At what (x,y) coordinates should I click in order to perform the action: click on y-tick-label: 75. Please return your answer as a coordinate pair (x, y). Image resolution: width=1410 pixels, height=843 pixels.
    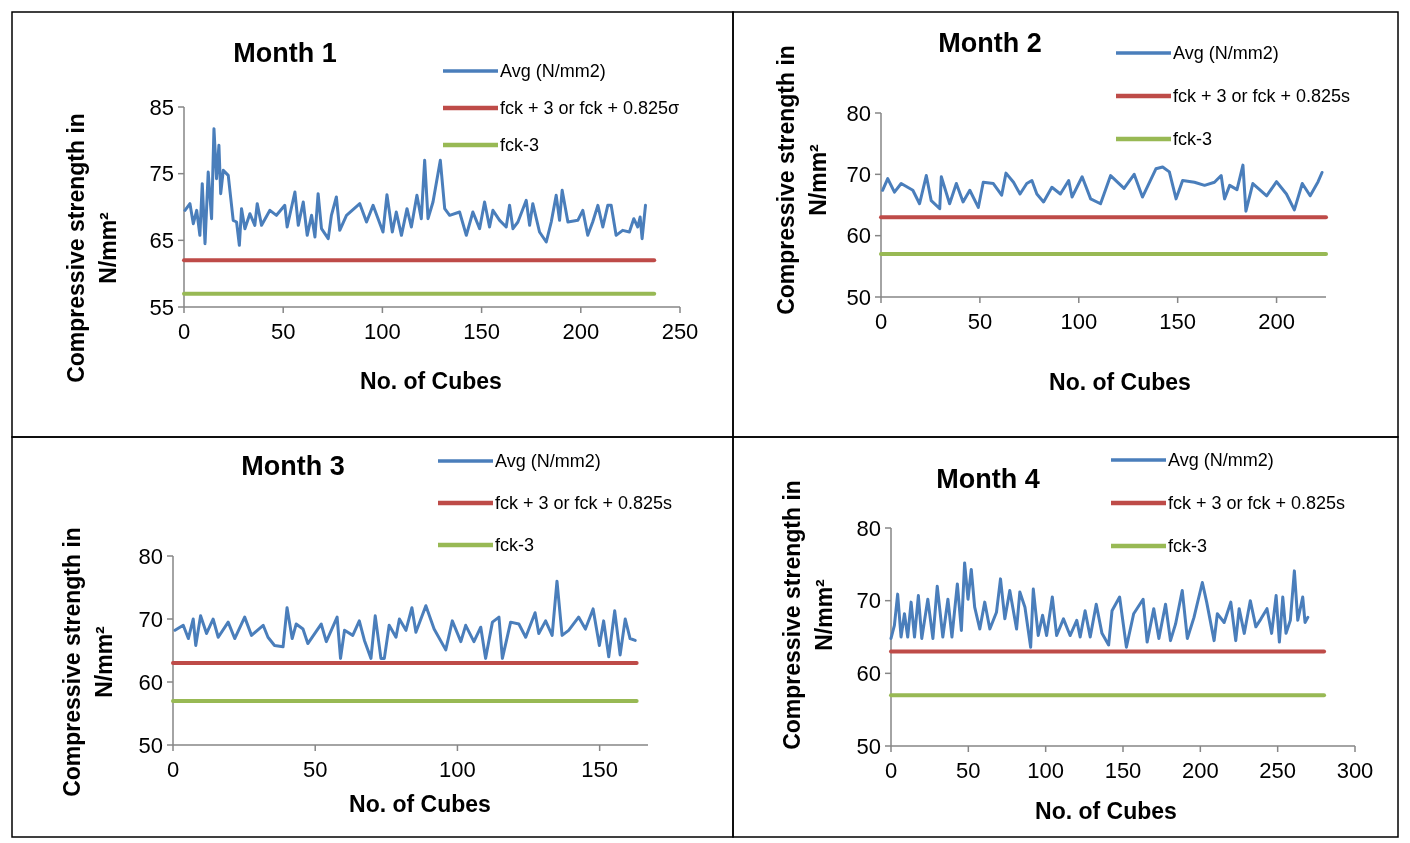
    Looking at the image, I should click on (161, 174).